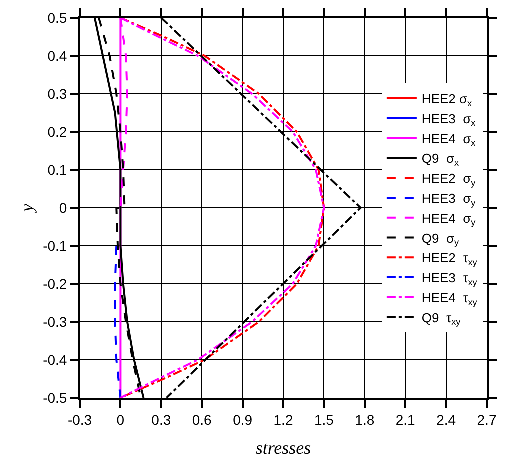 The image size is (505, 458). Describe the element at coordinates (284, 420) in the screenshot. I see `x-tick-label: 1.2` at that location.